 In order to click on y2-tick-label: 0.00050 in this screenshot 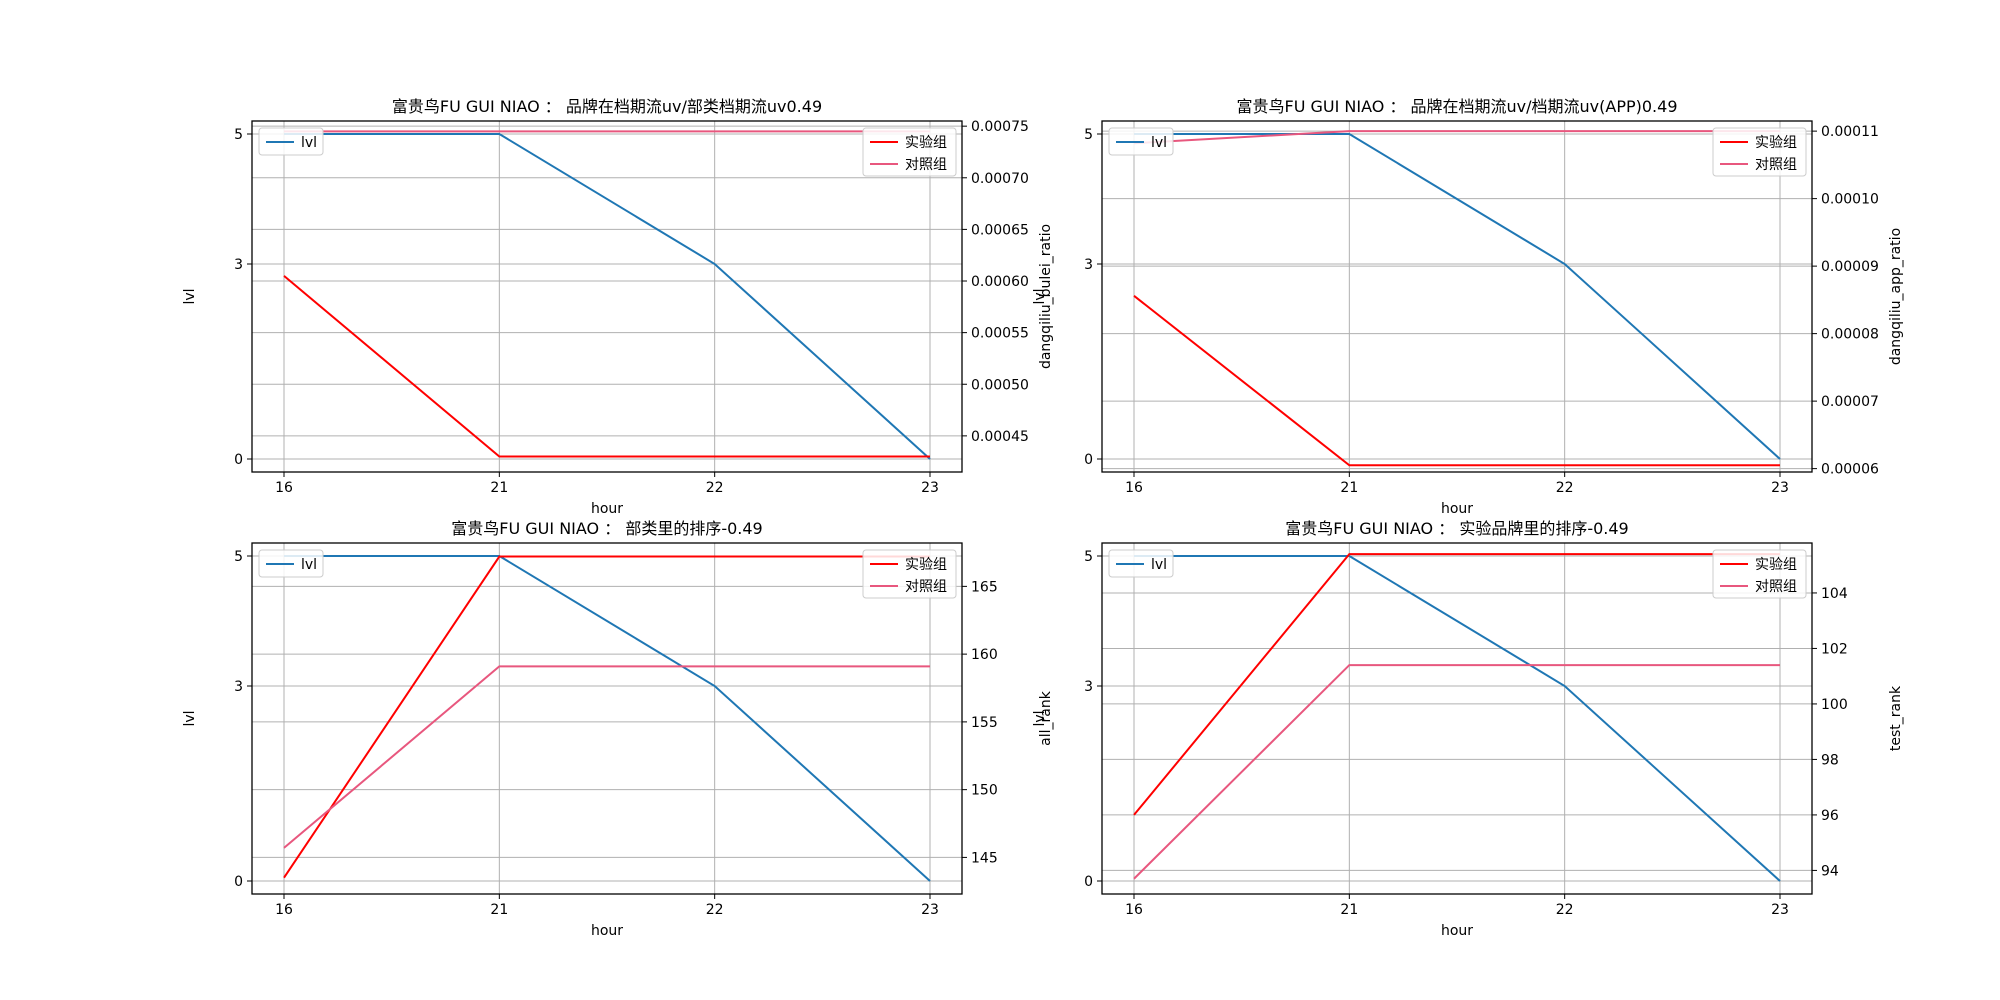, I will do `click(1000, 385)`.